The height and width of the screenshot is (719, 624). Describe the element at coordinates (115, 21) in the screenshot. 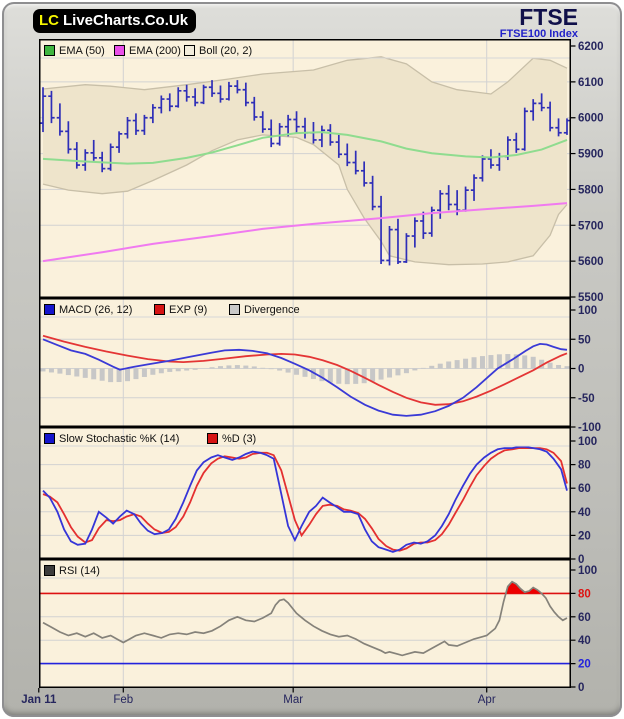

I see `livecharts-logo: LC LiveCharts.Co.Uk` at that location.